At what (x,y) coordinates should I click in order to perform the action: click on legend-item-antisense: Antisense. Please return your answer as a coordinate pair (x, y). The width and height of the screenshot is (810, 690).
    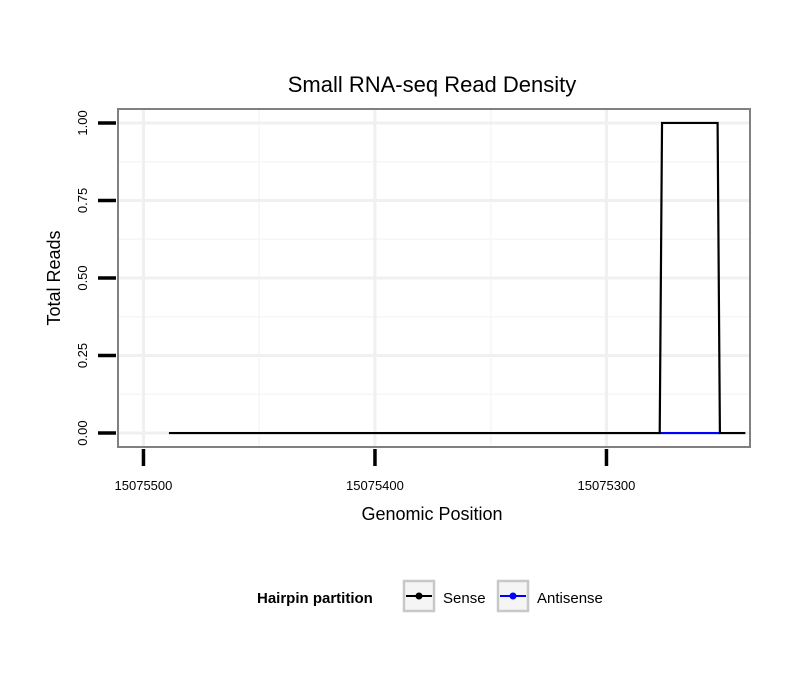
    Looking at the image, I should click on (549, 596).